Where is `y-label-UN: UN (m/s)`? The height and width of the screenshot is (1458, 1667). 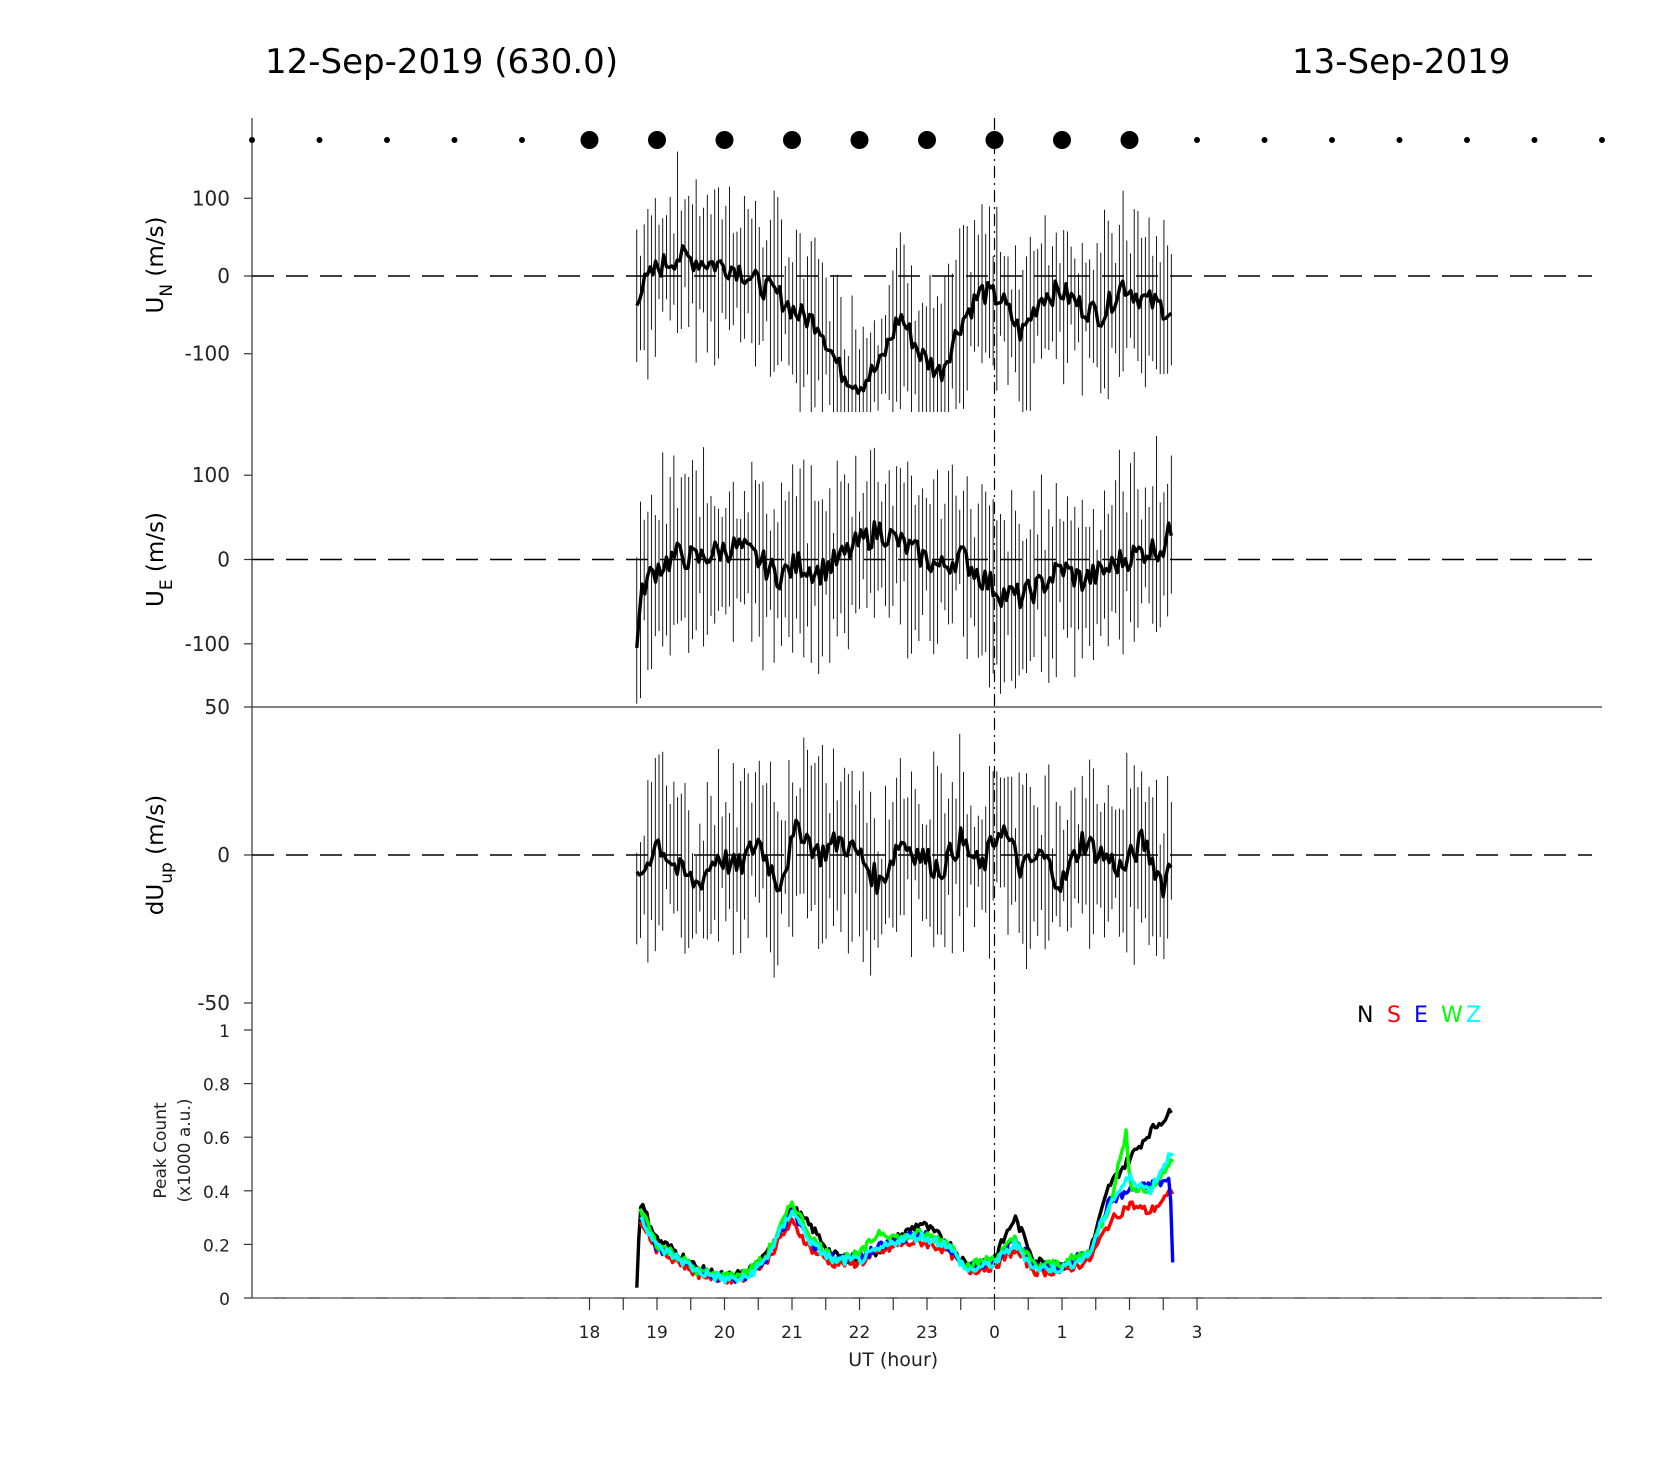
y-label-UN: UN (m/s) is located at coordinates (160, 265).